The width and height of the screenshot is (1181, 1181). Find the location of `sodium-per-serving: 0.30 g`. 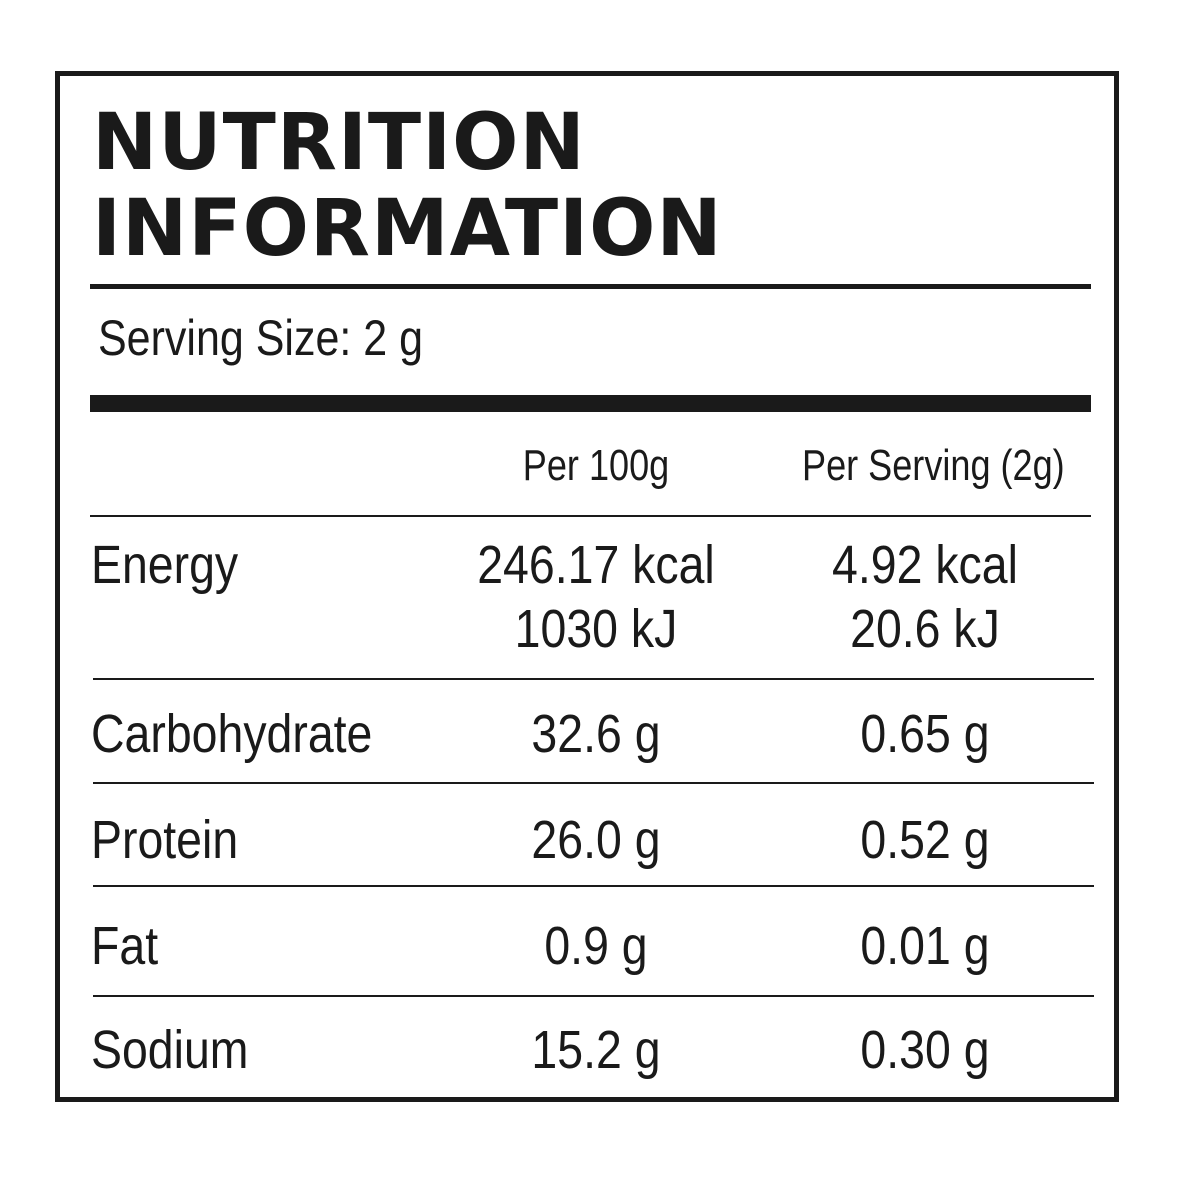

sodium-per-serving: 0.30 g is located at coordinates (925, 1050).